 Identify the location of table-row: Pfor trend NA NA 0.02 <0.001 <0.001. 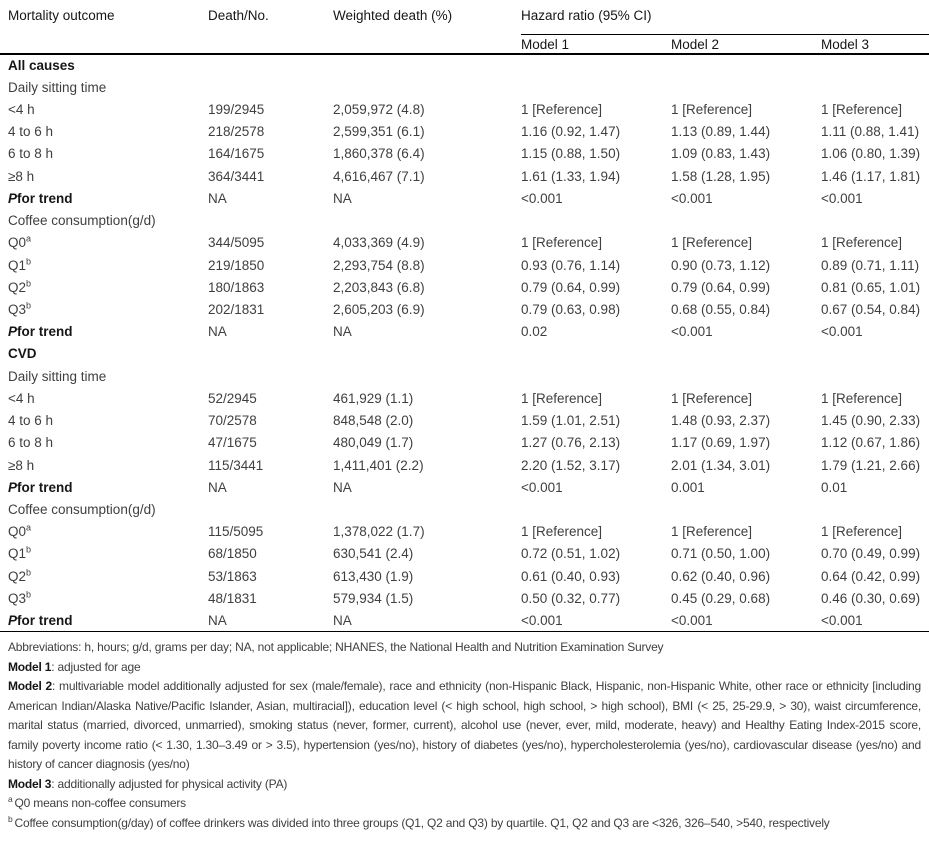
(464, 332).